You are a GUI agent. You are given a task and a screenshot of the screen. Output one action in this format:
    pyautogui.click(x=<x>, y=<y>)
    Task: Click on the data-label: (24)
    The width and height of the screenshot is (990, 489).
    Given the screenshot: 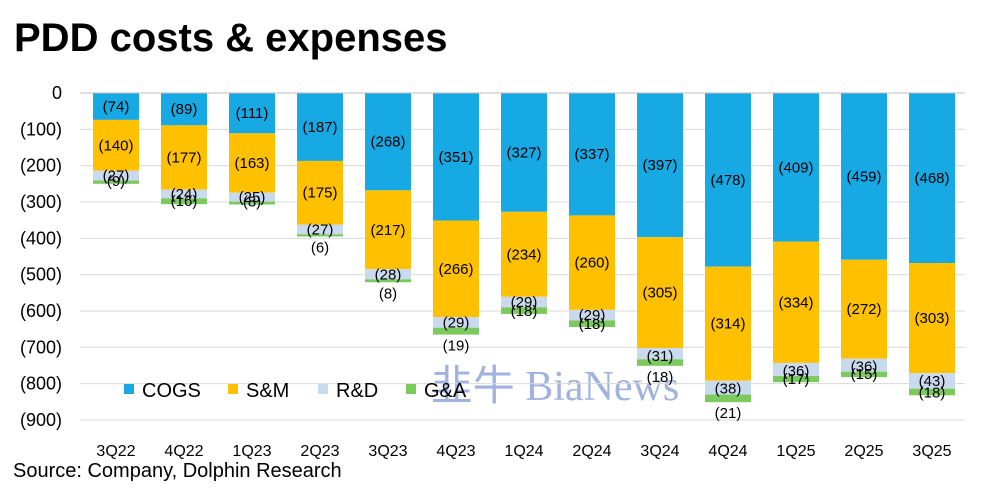 What is the action you would take?
    pyautogui.click(x=184, y=194)
    